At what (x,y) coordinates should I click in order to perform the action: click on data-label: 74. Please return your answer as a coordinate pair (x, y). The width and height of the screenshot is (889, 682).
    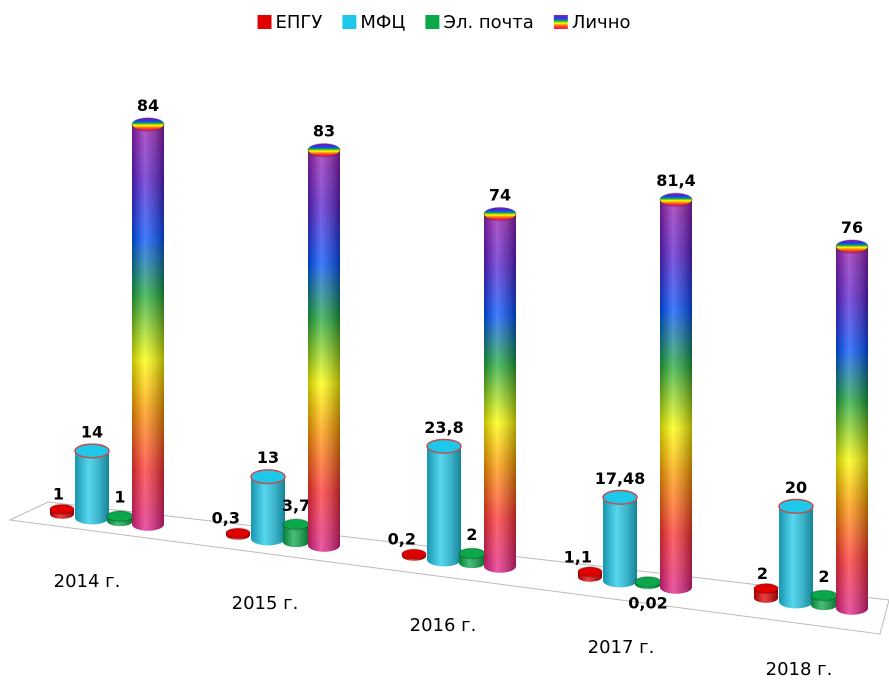
    Looking at the image, I should click on (500, 194).